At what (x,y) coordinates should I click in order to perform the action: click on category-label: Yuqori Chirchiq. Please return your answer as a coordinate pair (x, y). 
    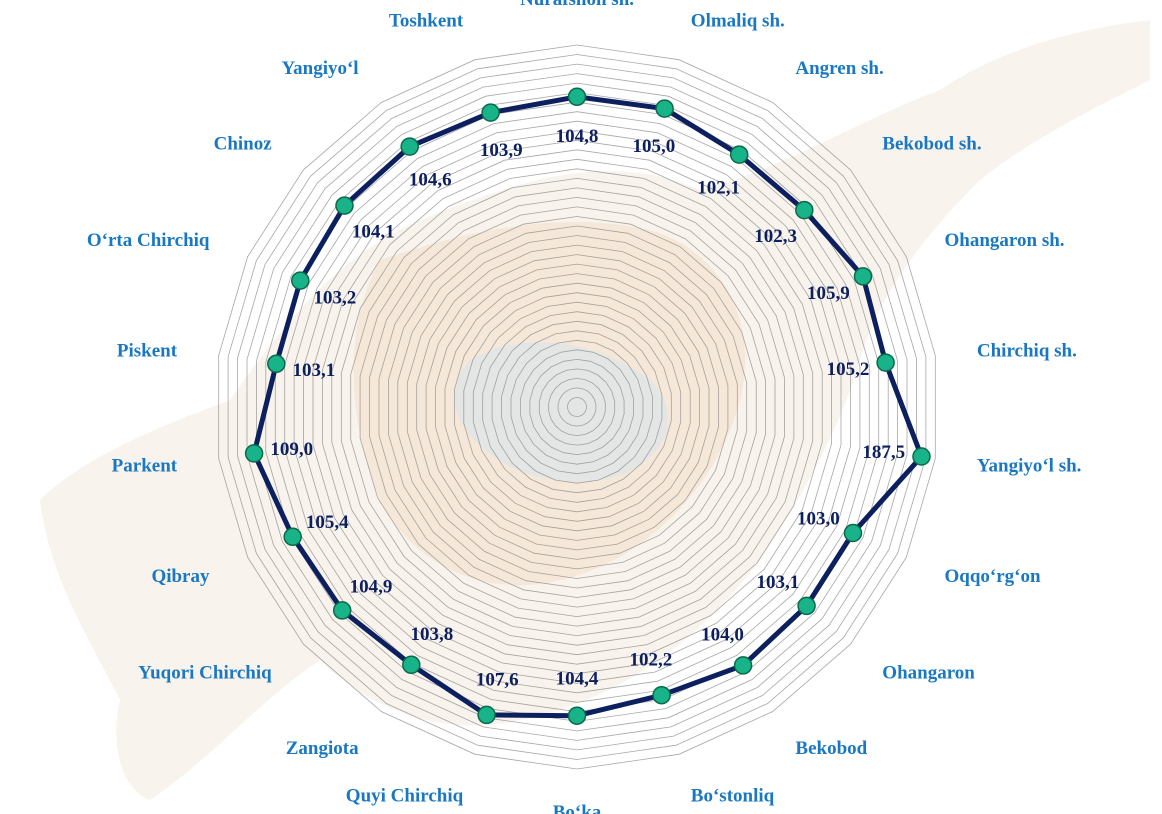
    Looking at the image, I should click on (205, 673).